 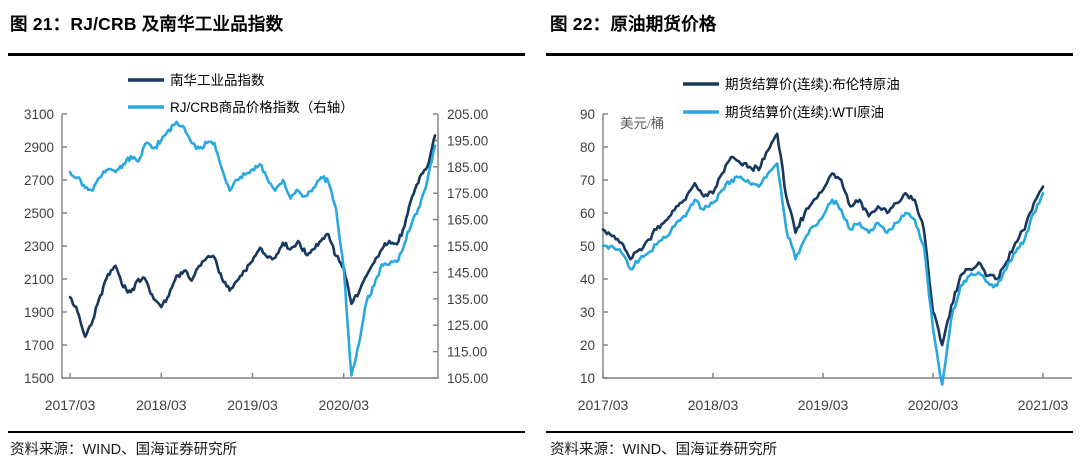 What do you see at coordinates (467, 193) in the screenshot?
I see `secondary-y-axis-label: 175.00` at bounding box center [467, 193].